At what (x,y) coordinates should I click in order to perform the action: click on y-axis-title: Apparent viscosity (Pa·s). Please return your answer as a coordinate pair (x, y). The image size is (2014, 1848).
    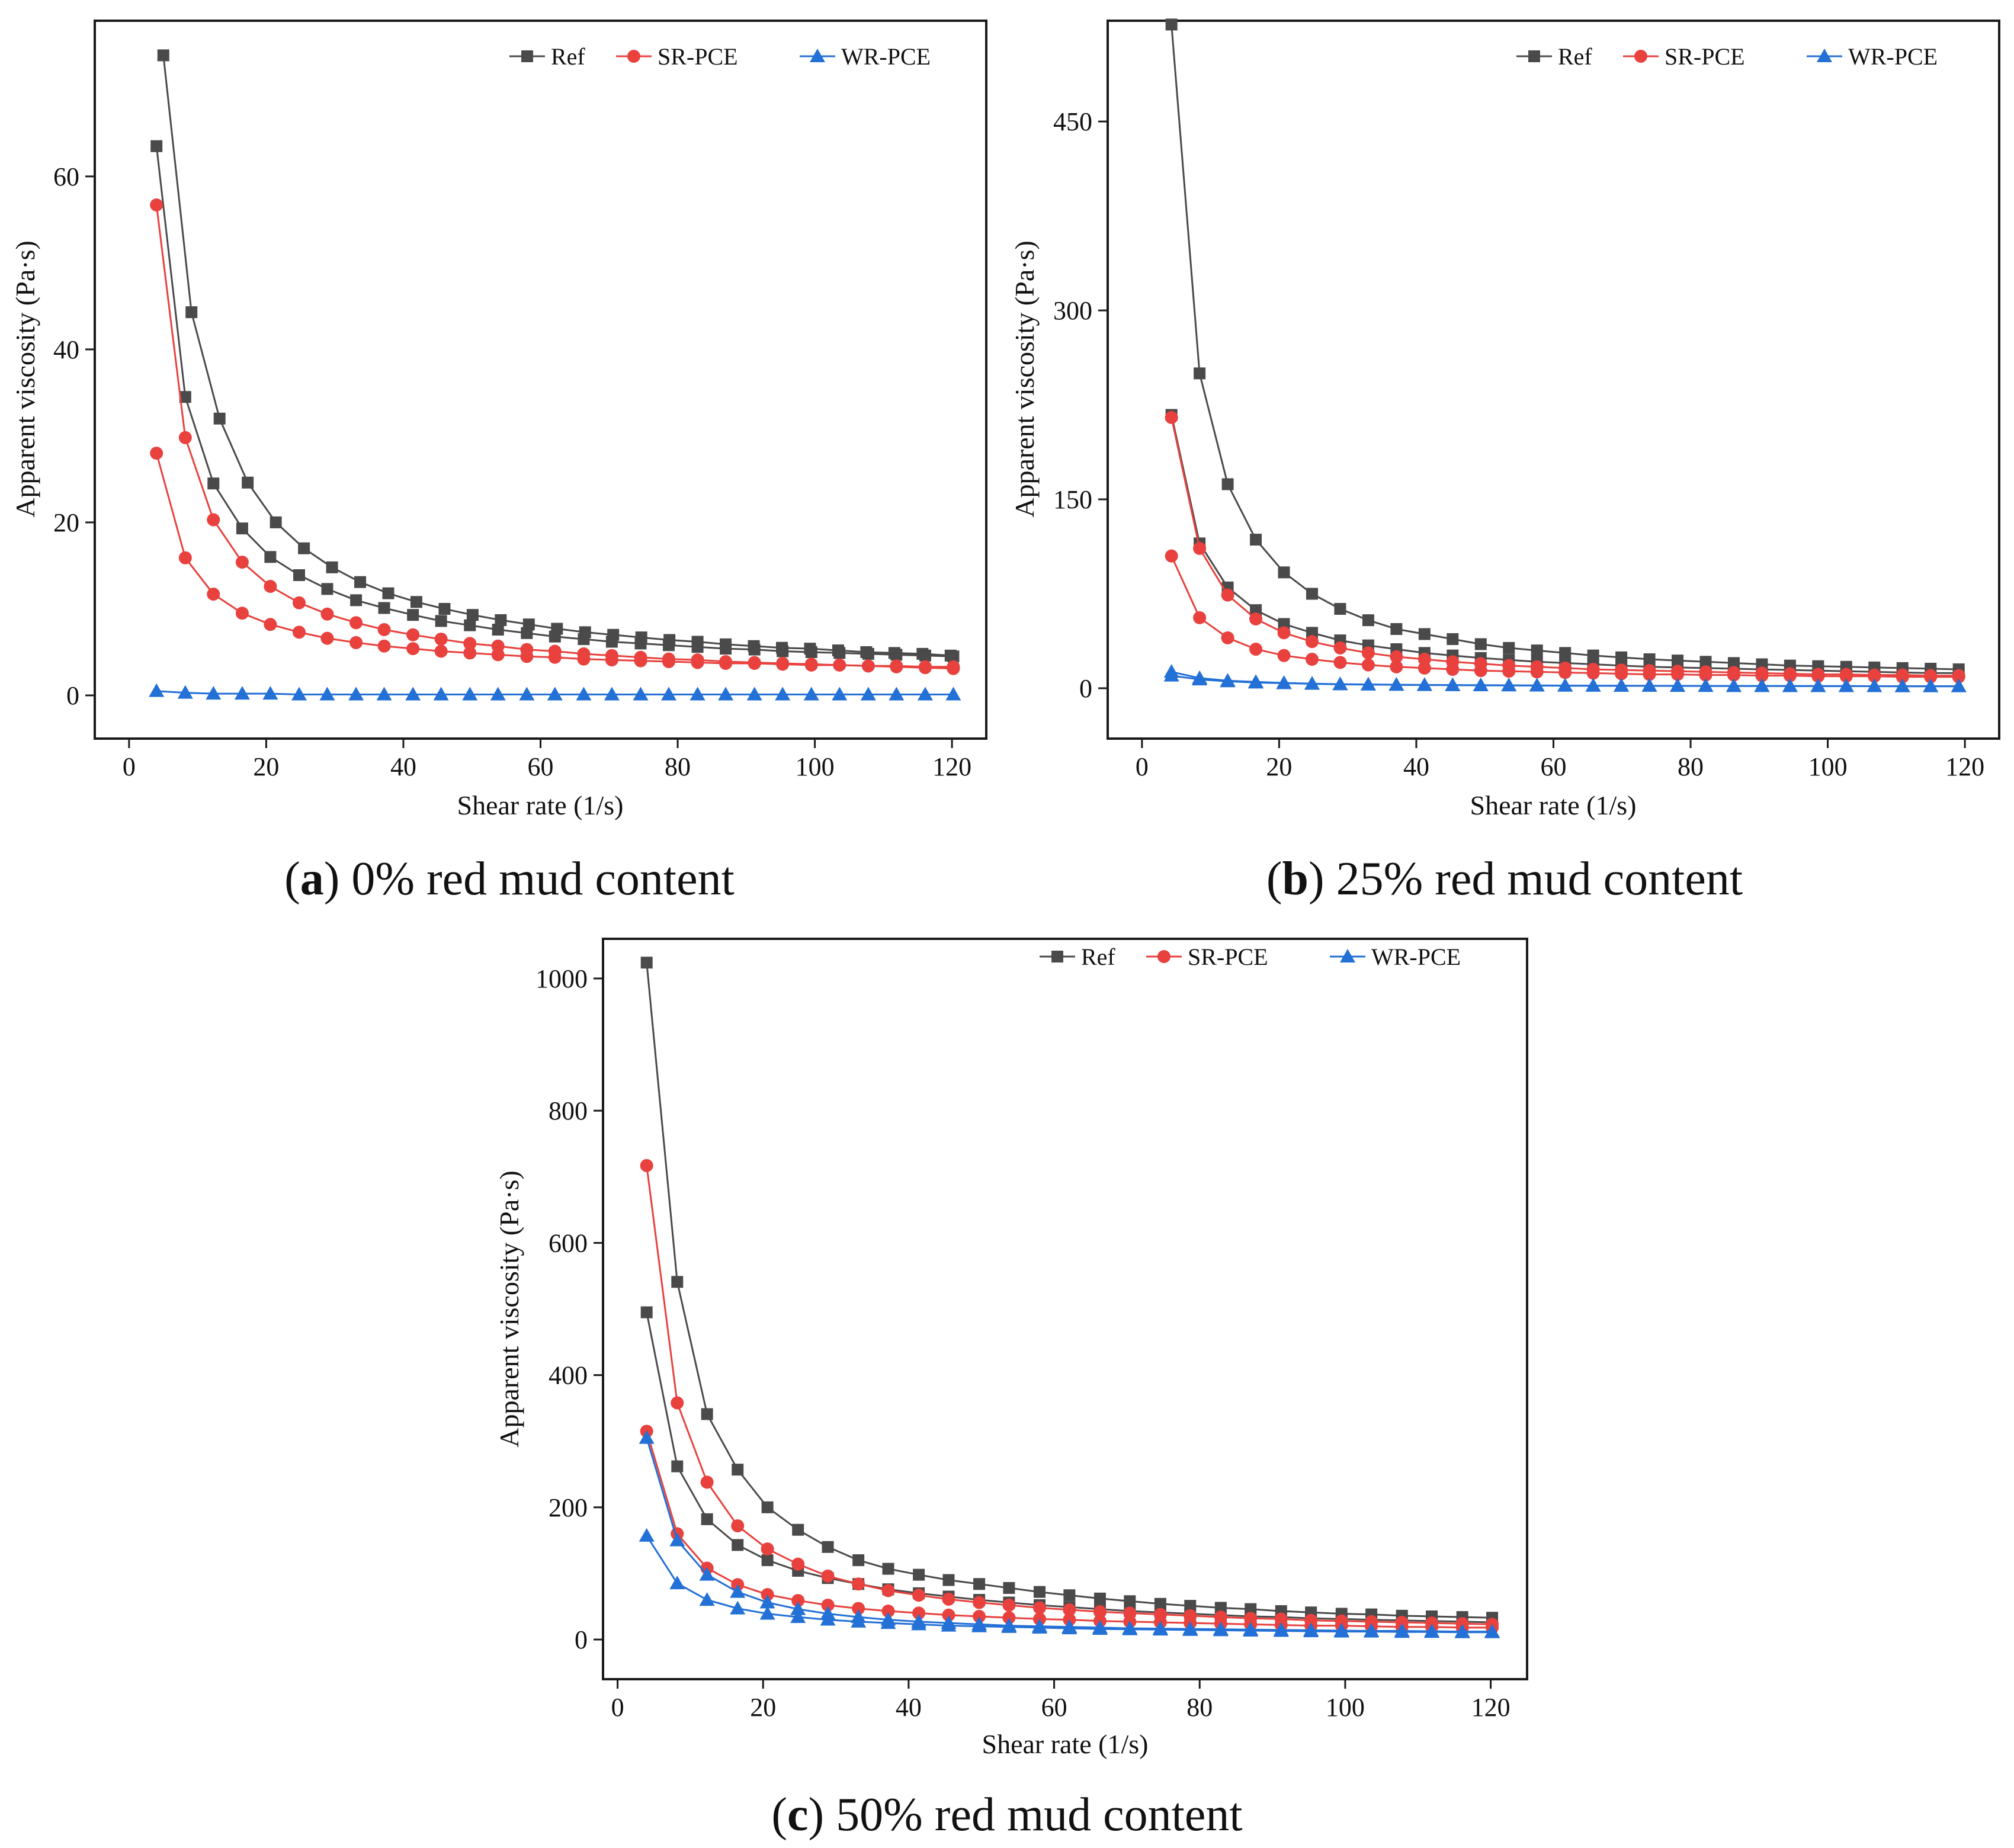
    Looking at the image, I should click on (509, 1309).